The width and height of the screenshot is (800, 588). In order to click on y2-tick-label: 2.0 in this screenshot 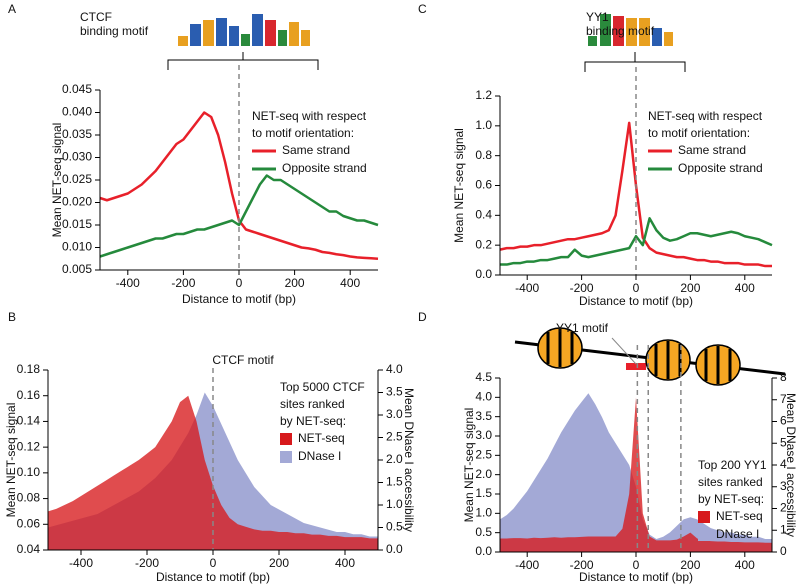, I will do `click(394, 459)`.